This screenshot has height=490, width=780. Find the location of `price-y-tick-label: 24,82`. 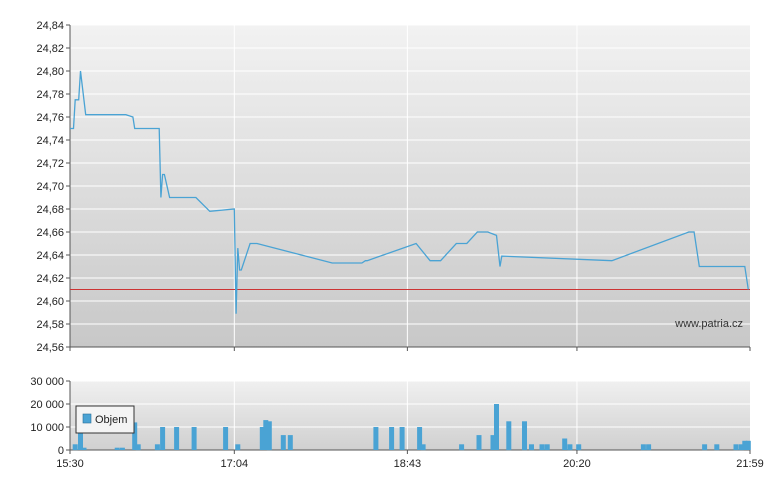

price-y-tick-label: 24,82 is located at coordinates (50, 49).